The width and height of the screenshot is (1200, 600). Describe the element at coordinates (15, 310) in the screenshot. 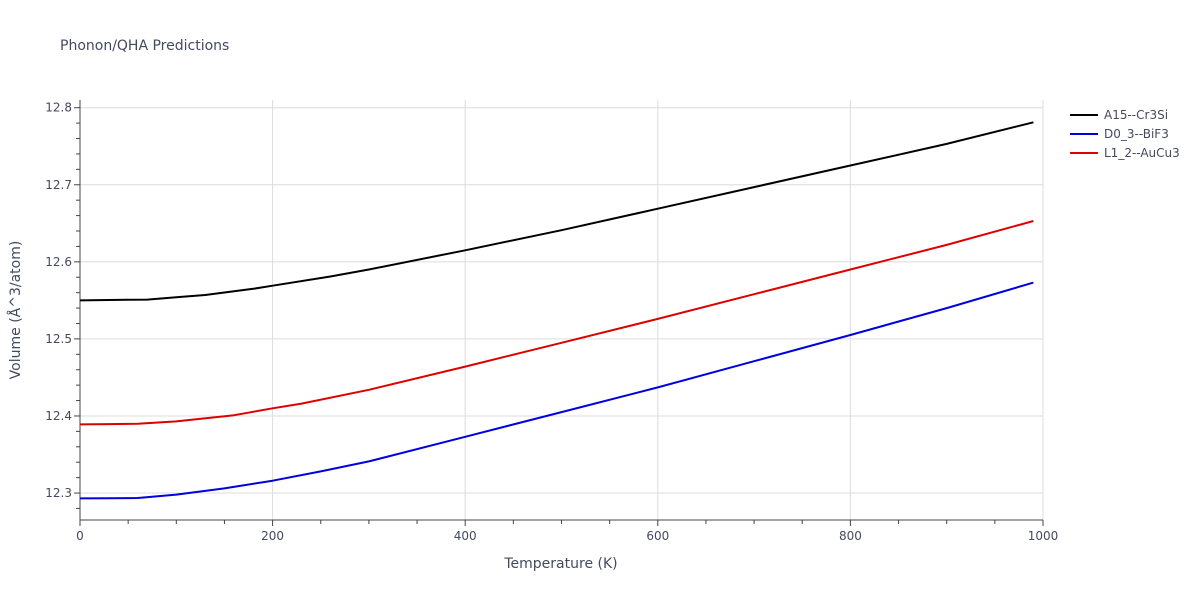

I see `y-axis-title: Volume (Å^3/atom)` at that location.